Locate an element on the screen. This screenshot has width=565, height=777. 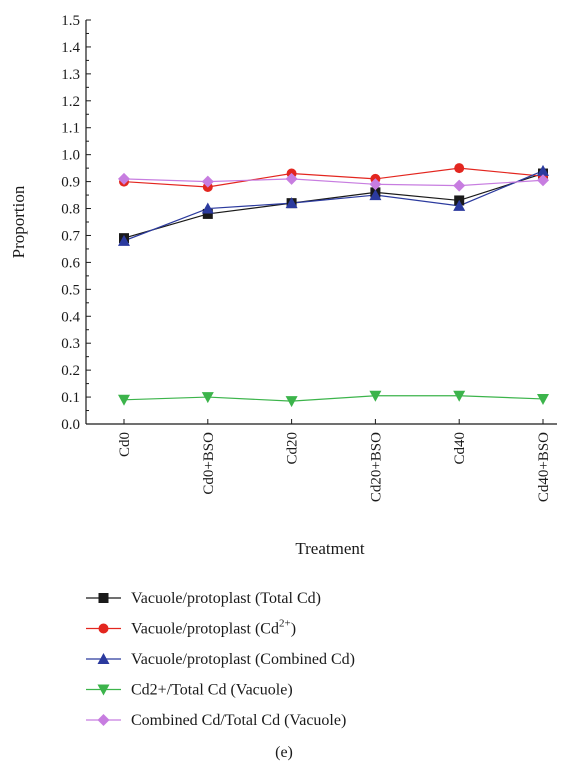
legend-label: Combined Cd/Total Cd (Vacuole) is located at coordinates (238, 720).